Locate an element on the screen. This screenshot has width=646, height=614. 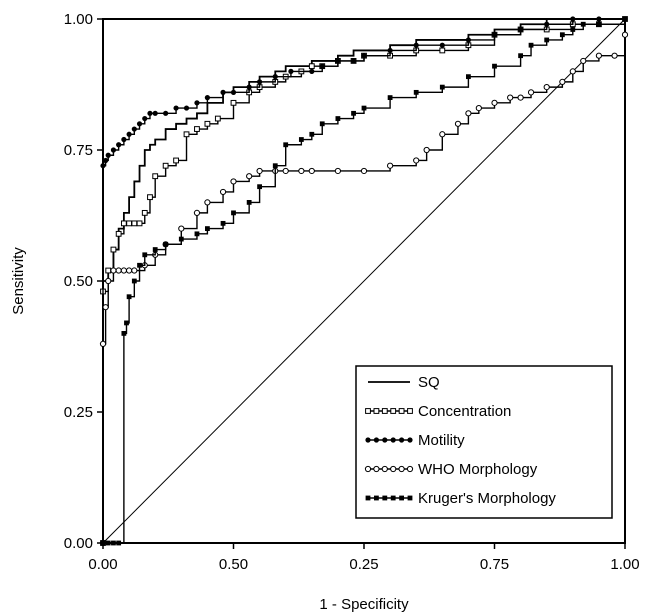
legend-label-sq: SQ is located at coordinates (429, 382).